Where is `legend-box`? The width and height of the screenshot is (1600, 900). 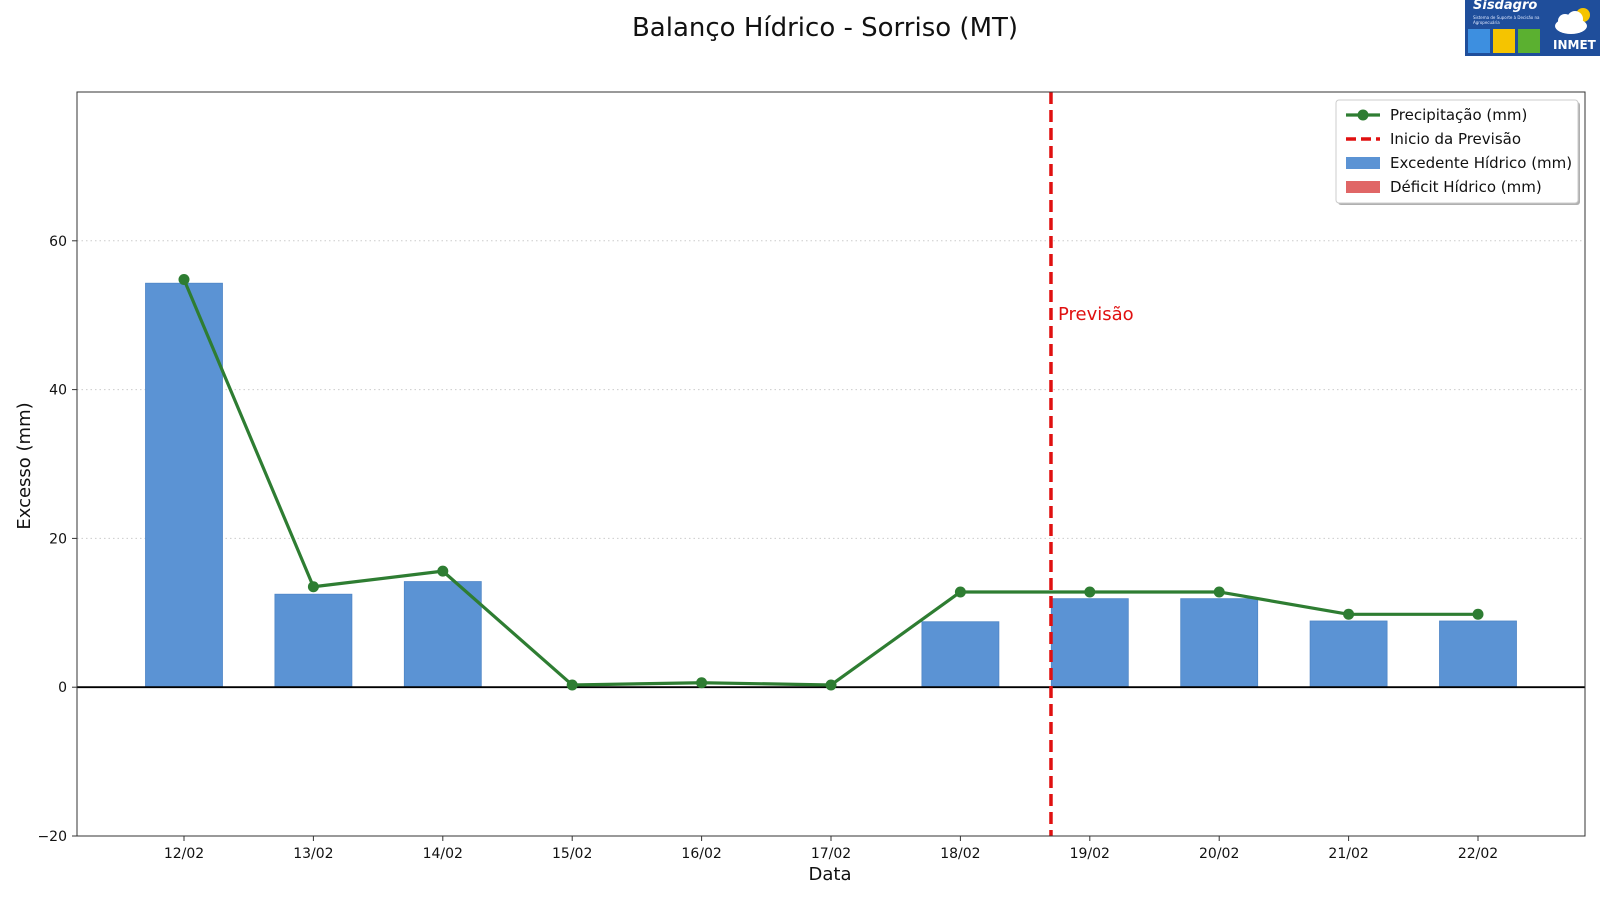 legend-box is located at coordinates (1457, 151).